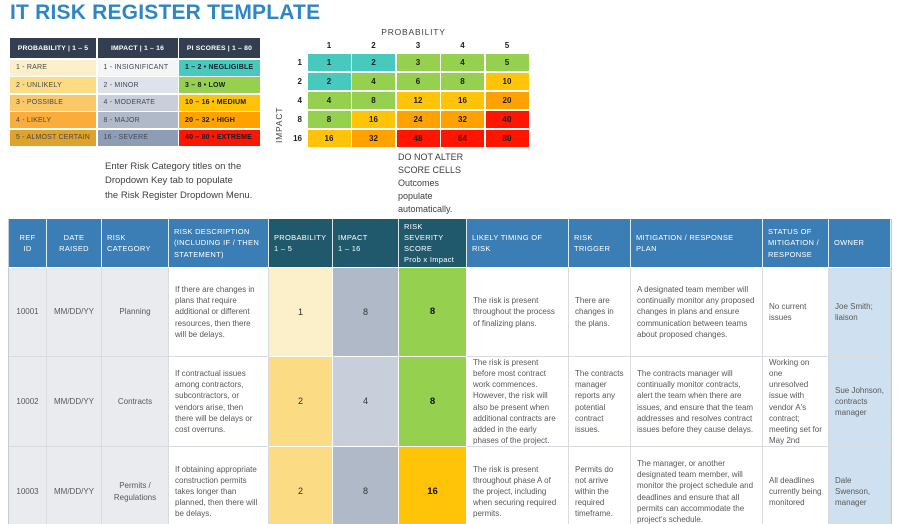 This screenshot has height=524, width=900. What do you see at coordinates (219, 67) in the screenshot?
I see `legend-score-cell: 1 – 2 • NEGLIGIBLE` at bounding box center [219, 67].